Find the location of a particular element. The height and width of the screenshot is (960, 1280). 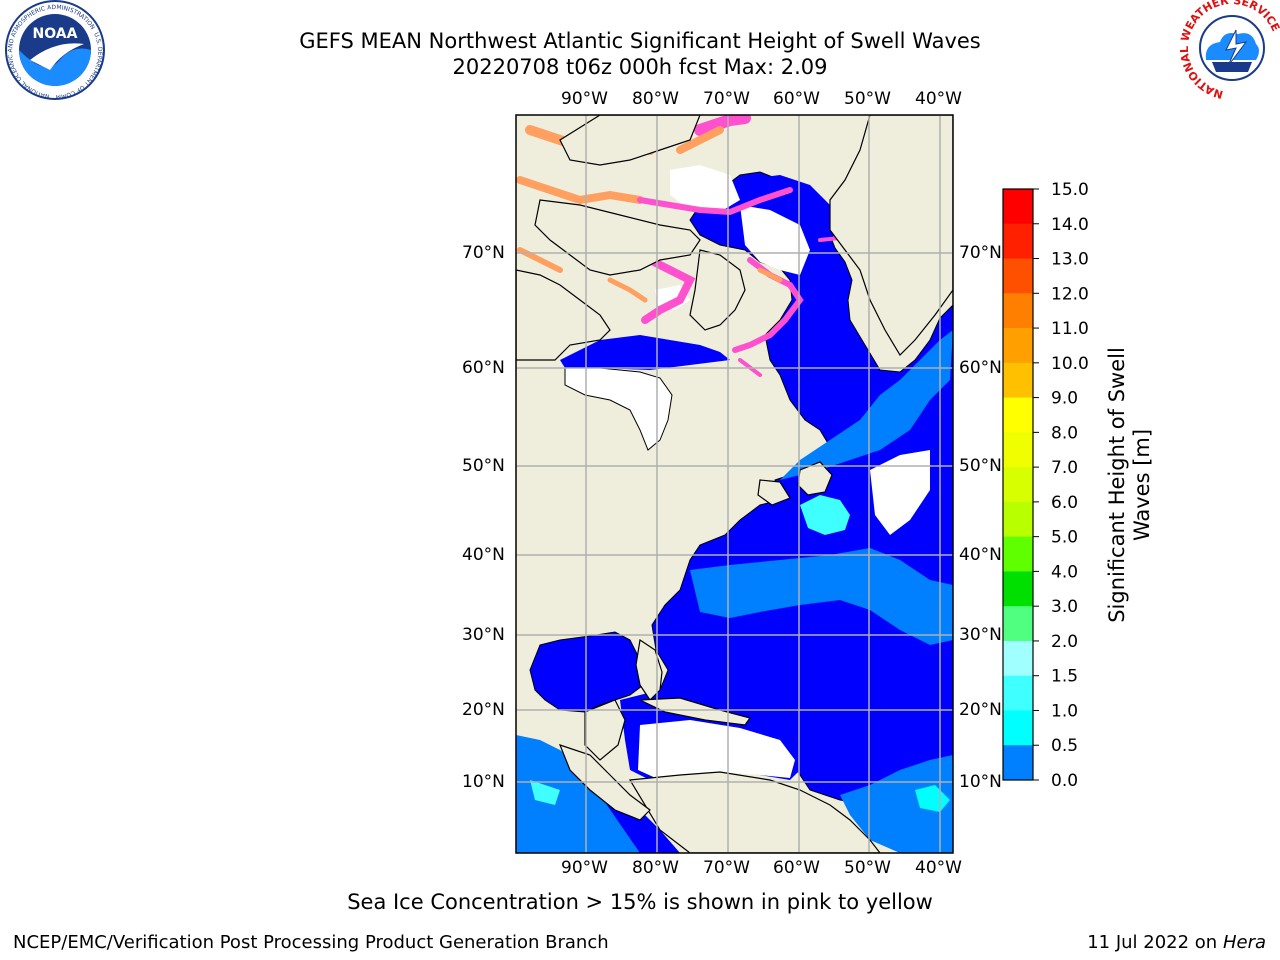

nodata-arctic is located at coordinates (705, 188).